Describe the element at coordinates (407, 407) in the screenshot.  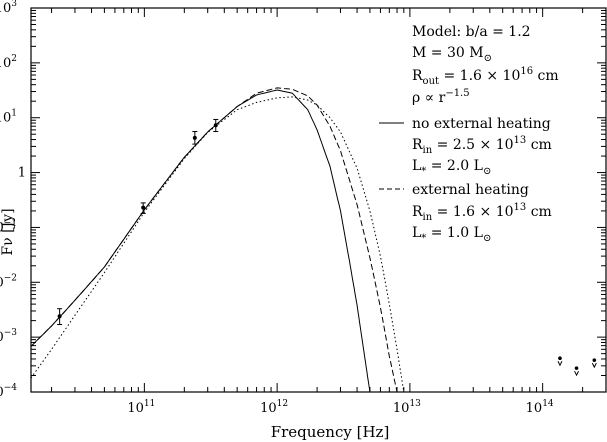
I see `x-tick-label: 1013` at that location.